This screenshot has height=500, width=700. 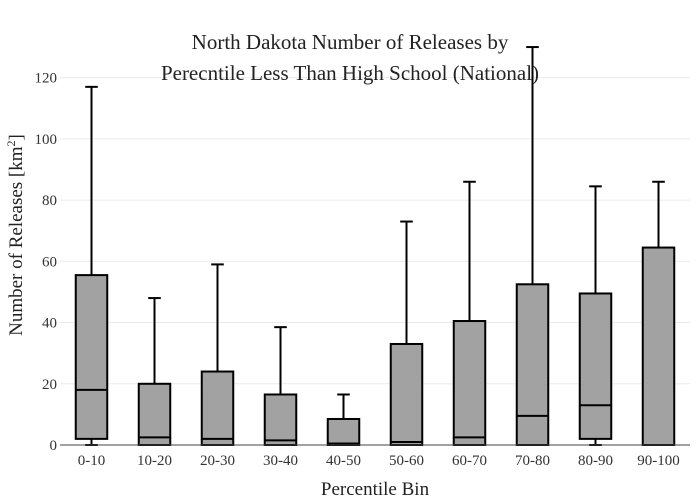 What do you see at coordinates (49, 262) in the screenshot?
I see `y-tick-label-60: 60` at bounding box center [49, 262].